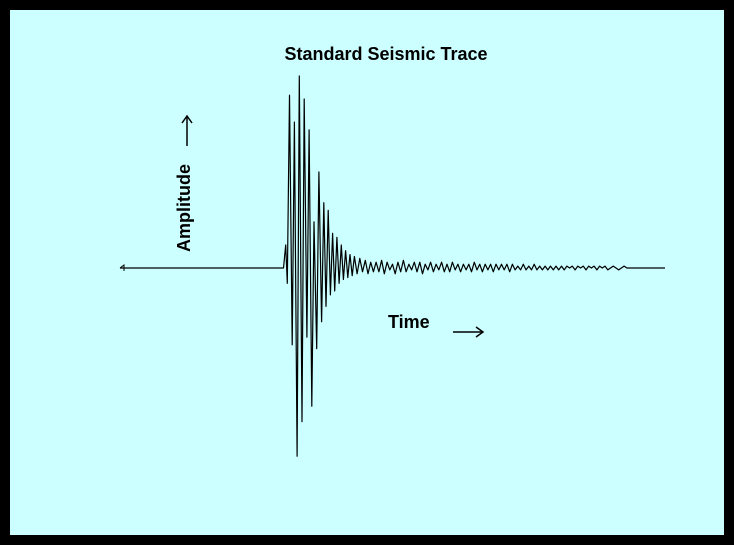  Describe the element at coordinates (187, 130) in the screenshot. I see `y-axis-arrow-icon` at that location.